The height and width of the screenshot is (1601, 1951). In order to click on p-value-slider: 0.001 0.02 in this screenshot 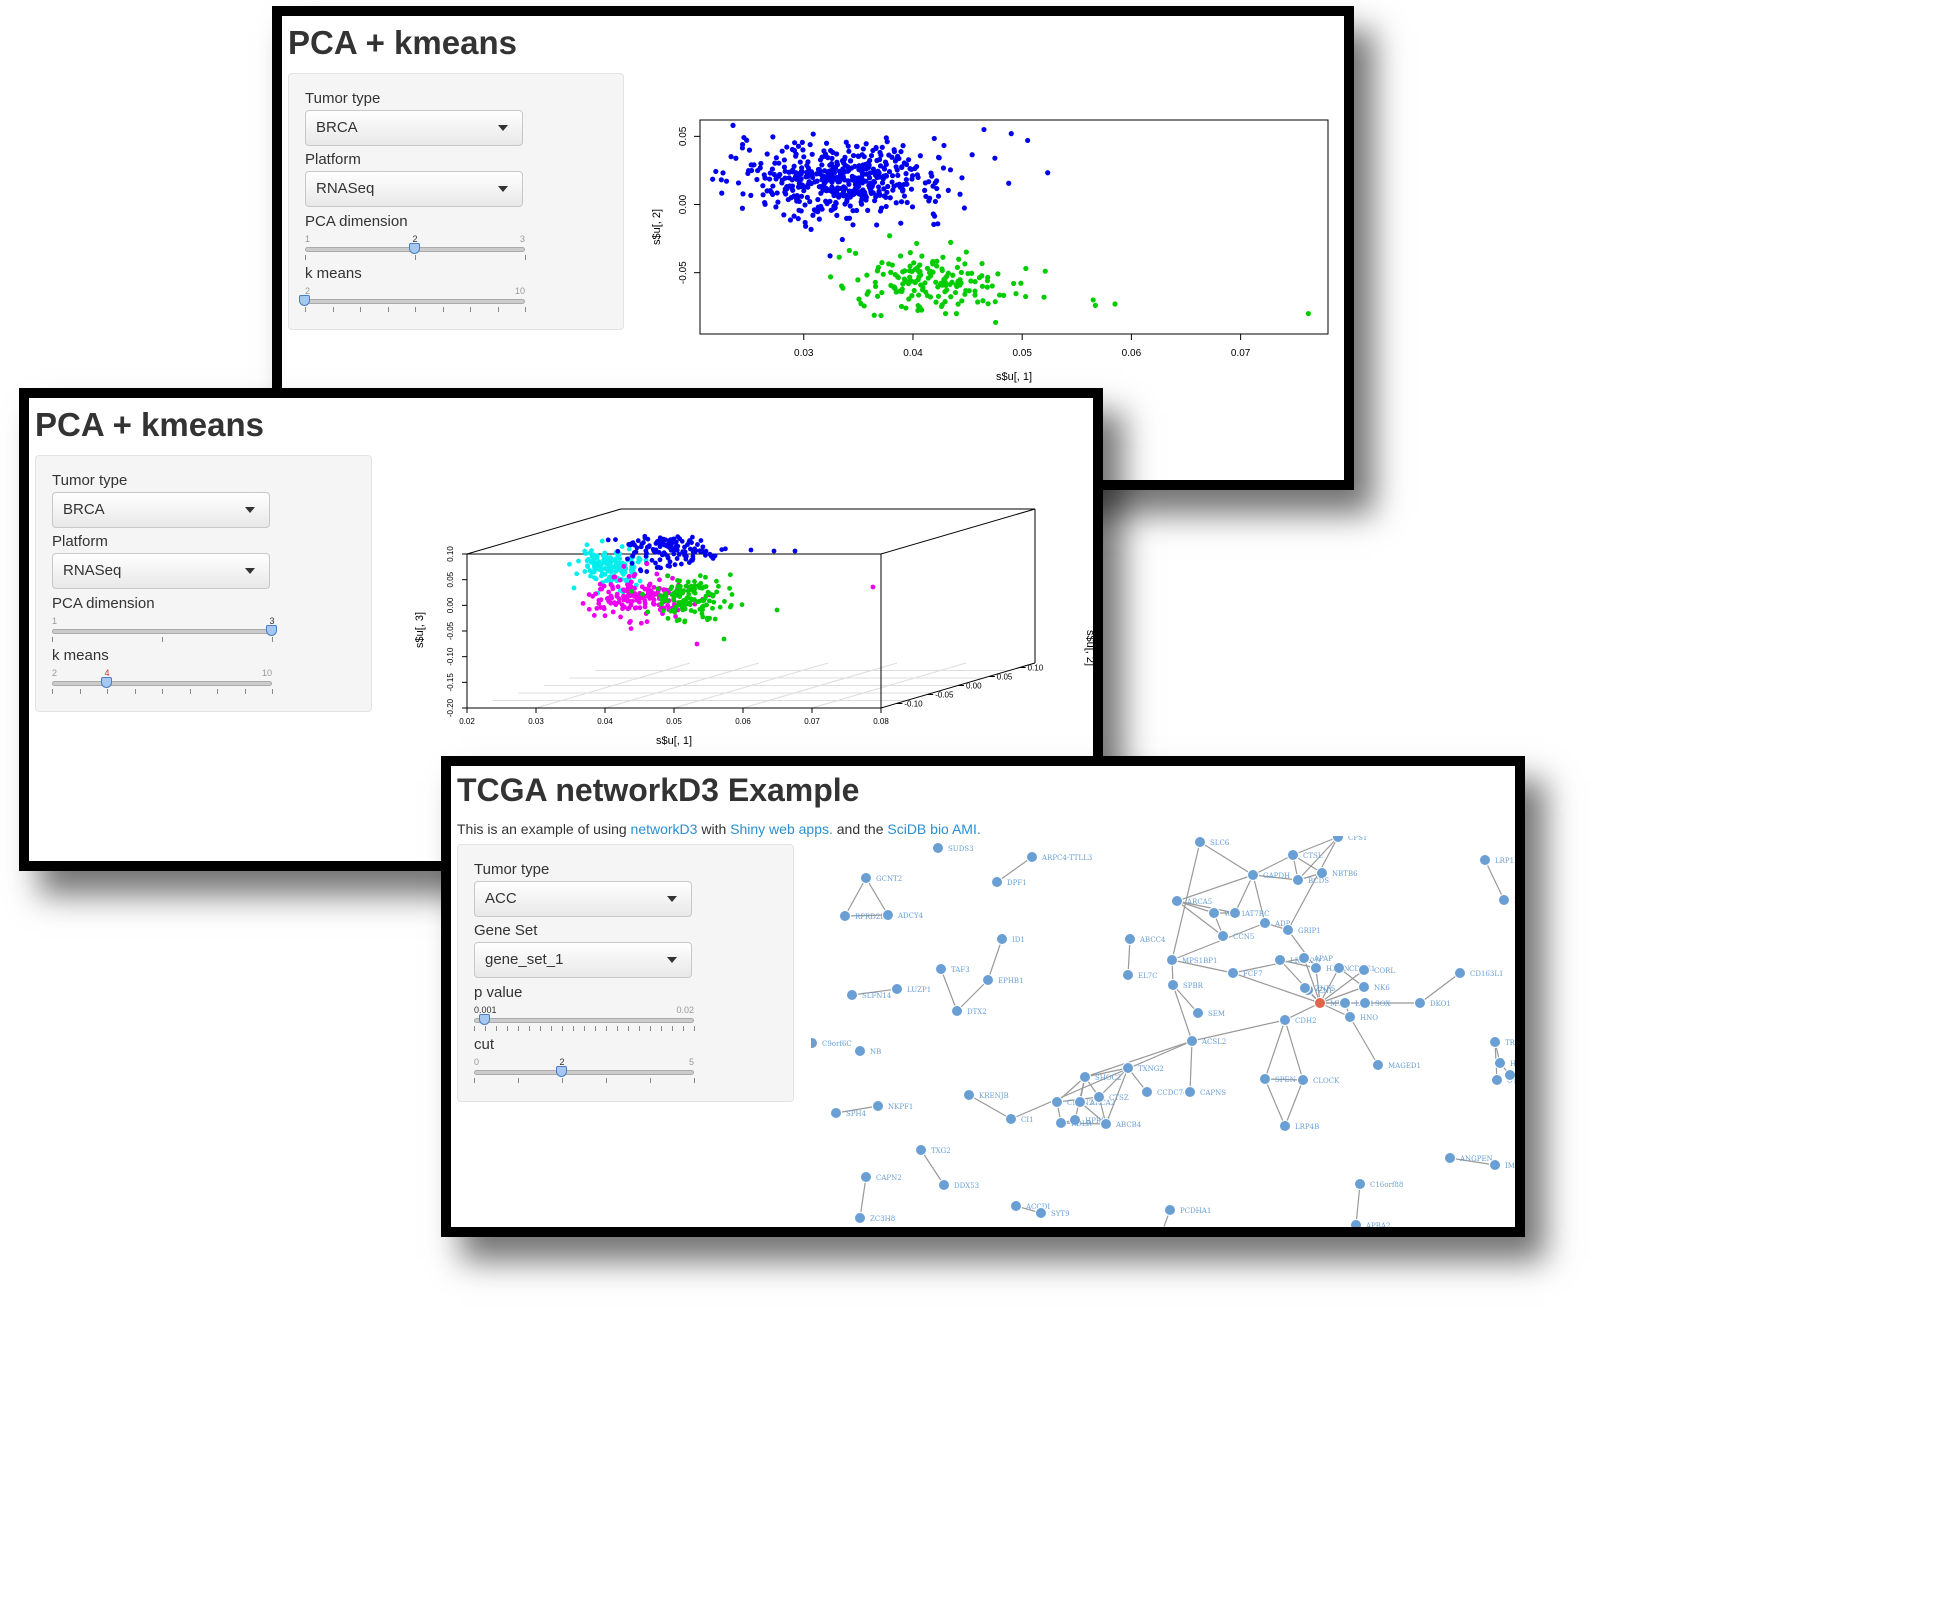, I will do `click(584, 1018)`.